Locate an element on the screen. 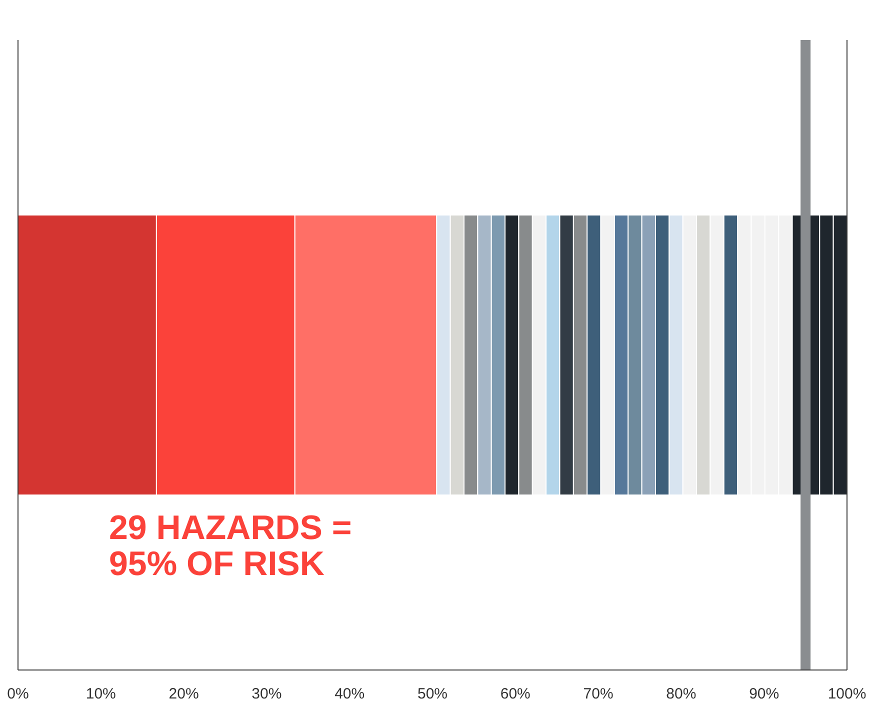 The height and width of the screenshot is (713, 871). x-tick-label: 10% is located at coordinates (101, 694).